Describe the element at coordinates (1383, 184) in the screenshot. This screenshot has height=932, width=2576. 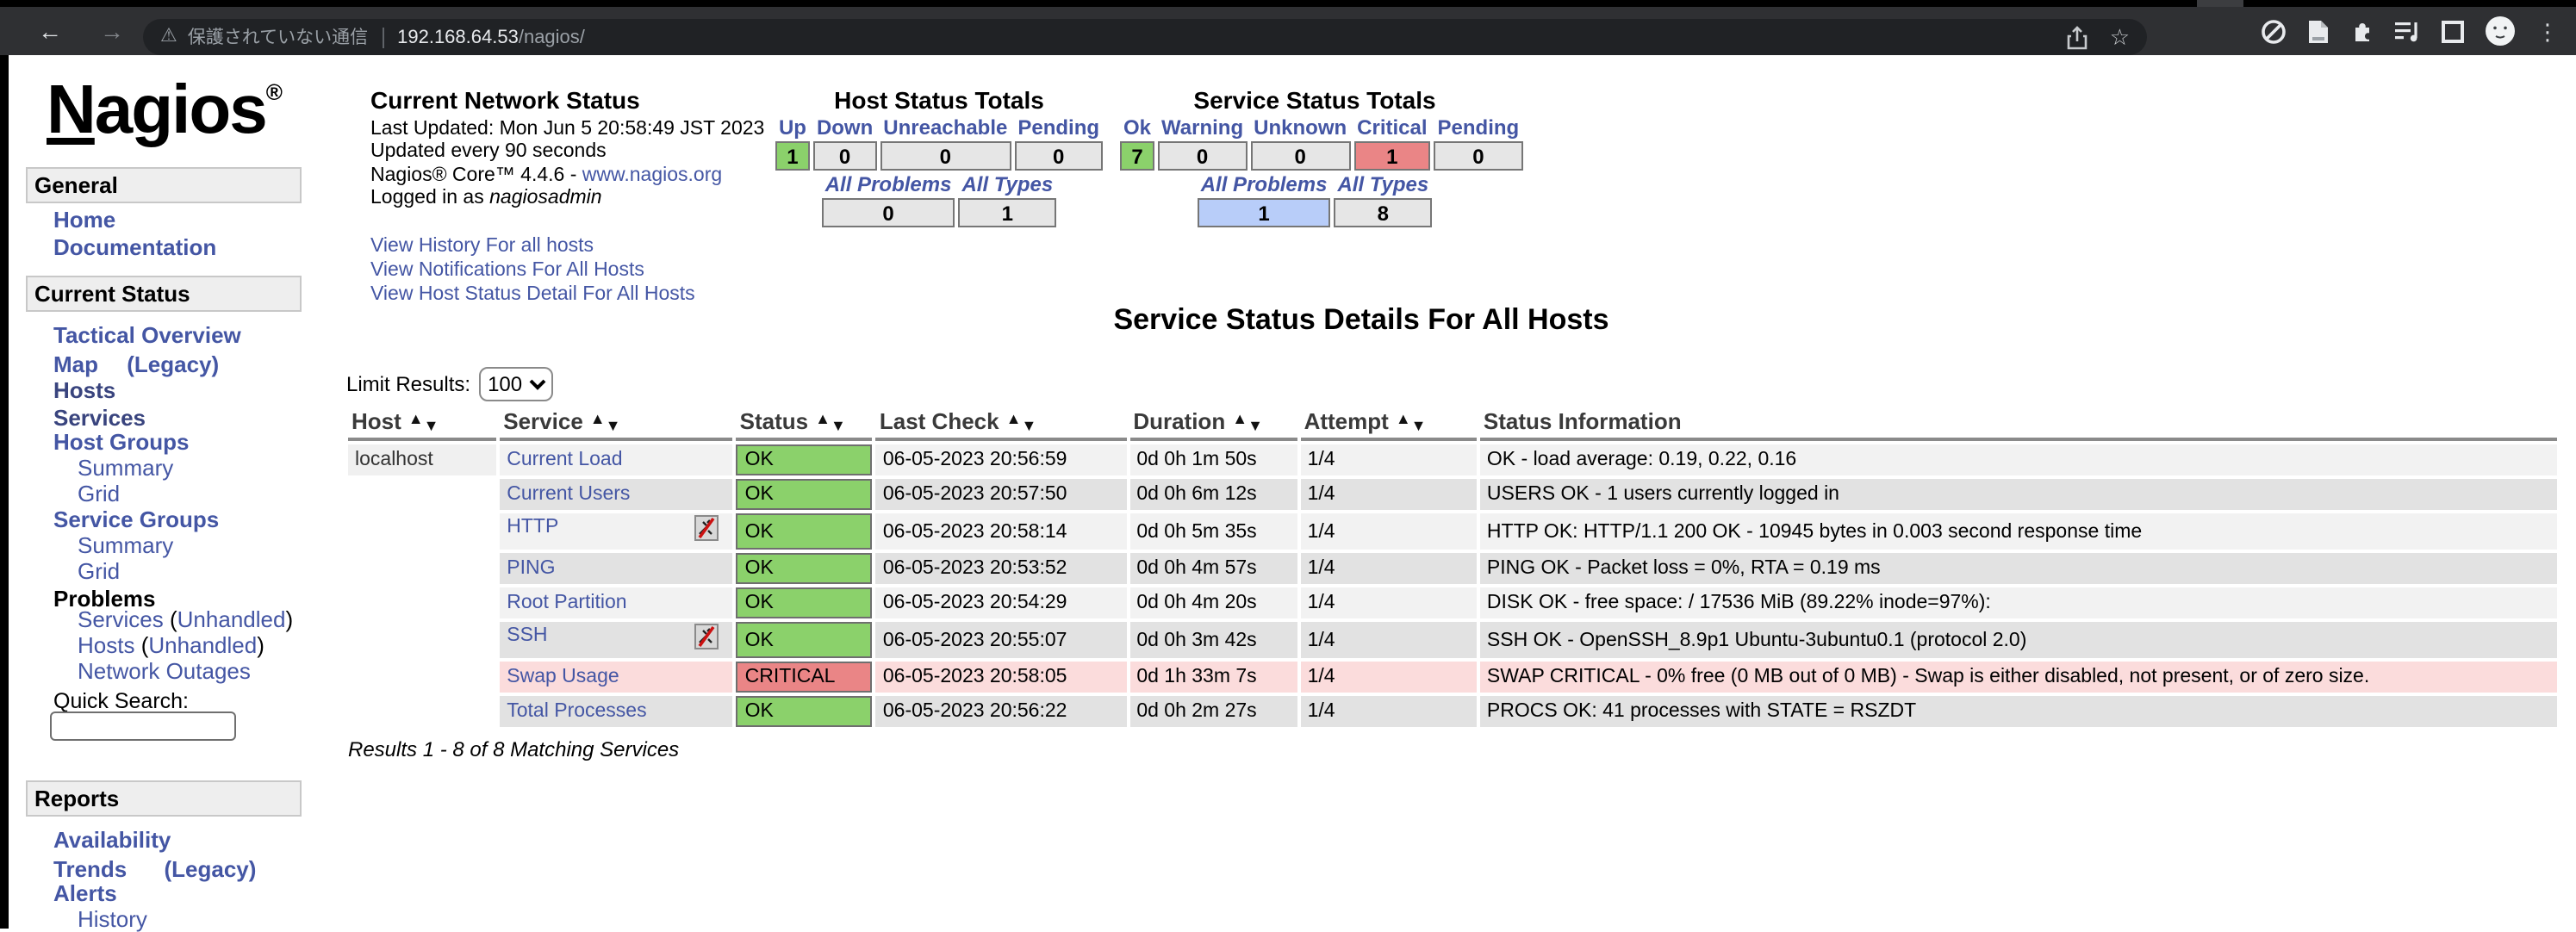
I see `service-totals-header-all-types: All Types` at that location.